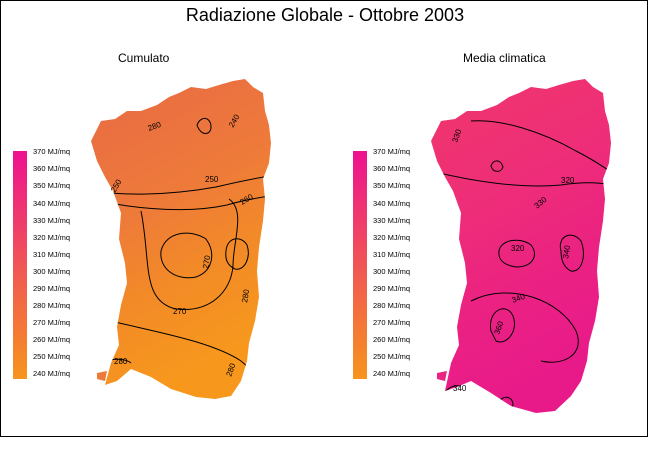 The height and width of the screenshot is (451, 650). Describe the element at coordinates (498, 328) in the screenshot. I see `isoline-label: 360` at that location.